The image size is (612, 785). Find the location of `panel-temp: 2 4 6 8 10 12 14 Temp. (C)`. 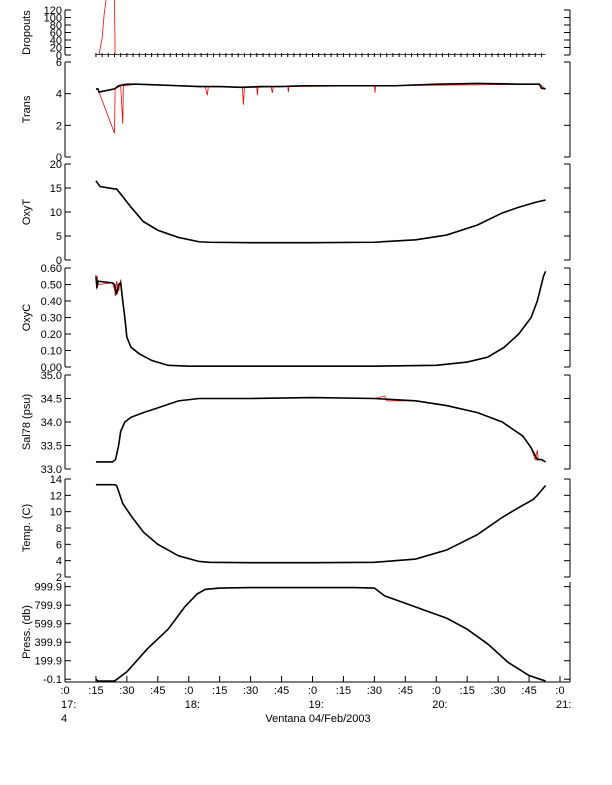

panel-temp: 2 4 6 8 10 12 14 Temp. (C) is located at coordinates (296, 529).